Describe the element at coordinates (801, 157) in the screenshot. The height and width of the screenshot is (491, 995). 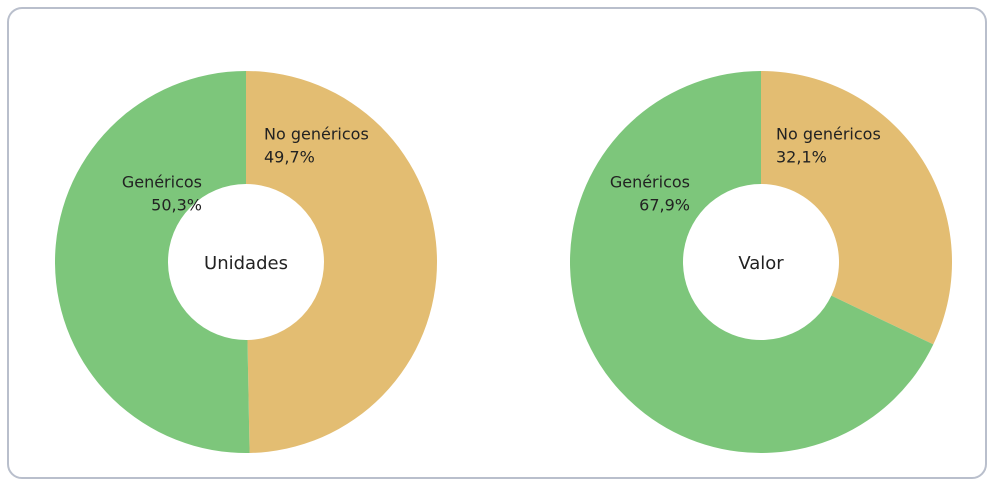
I see `slice-value-label: 32,1%` at that location.